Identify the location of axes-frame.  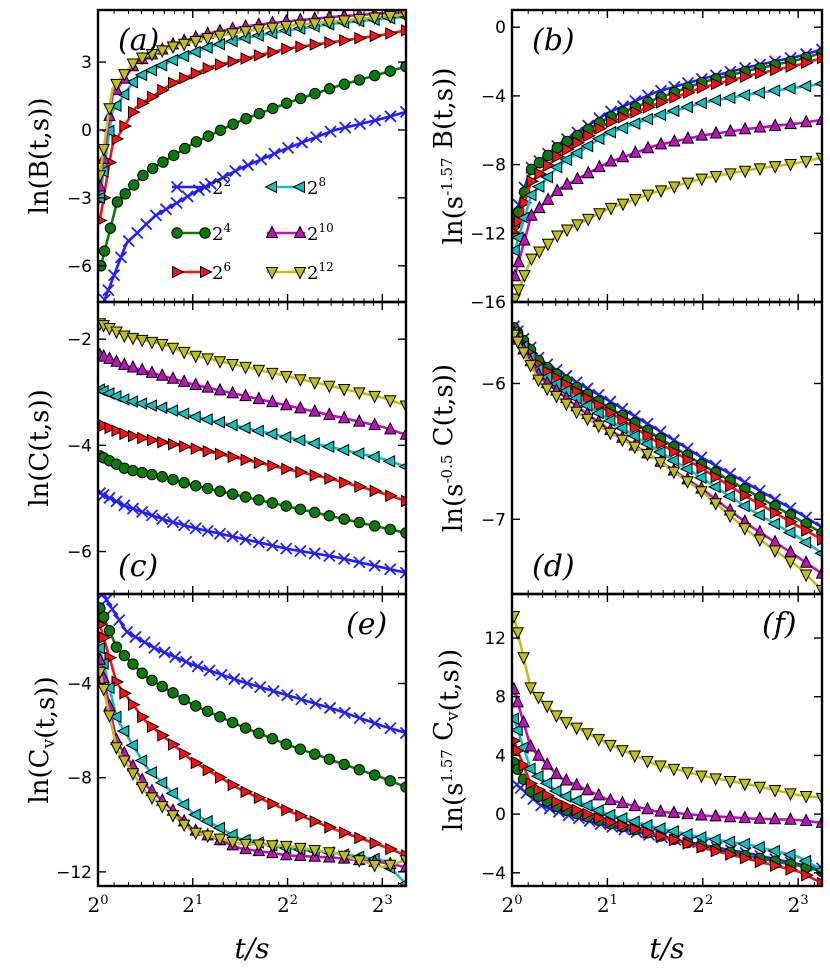
(252, 740).